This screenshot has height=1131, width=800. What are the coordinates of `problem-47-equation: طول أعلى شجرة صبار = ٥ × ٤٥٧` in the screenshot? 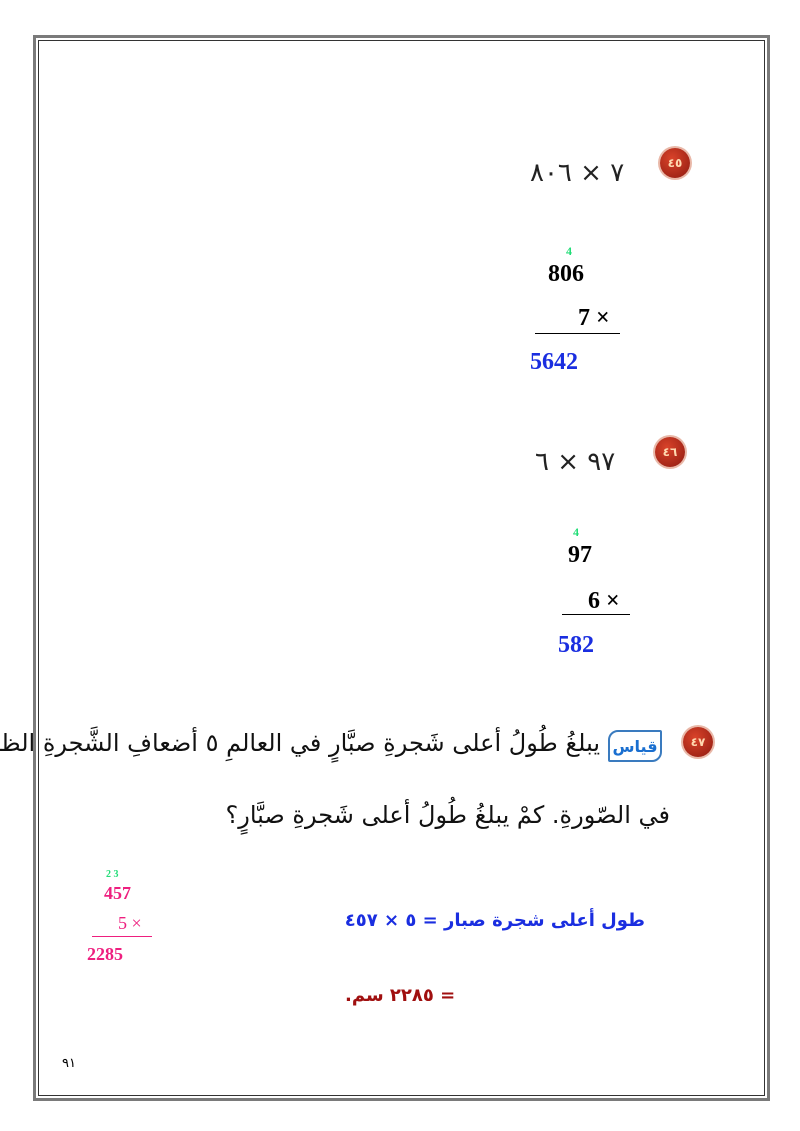 It's located at (494, 920).